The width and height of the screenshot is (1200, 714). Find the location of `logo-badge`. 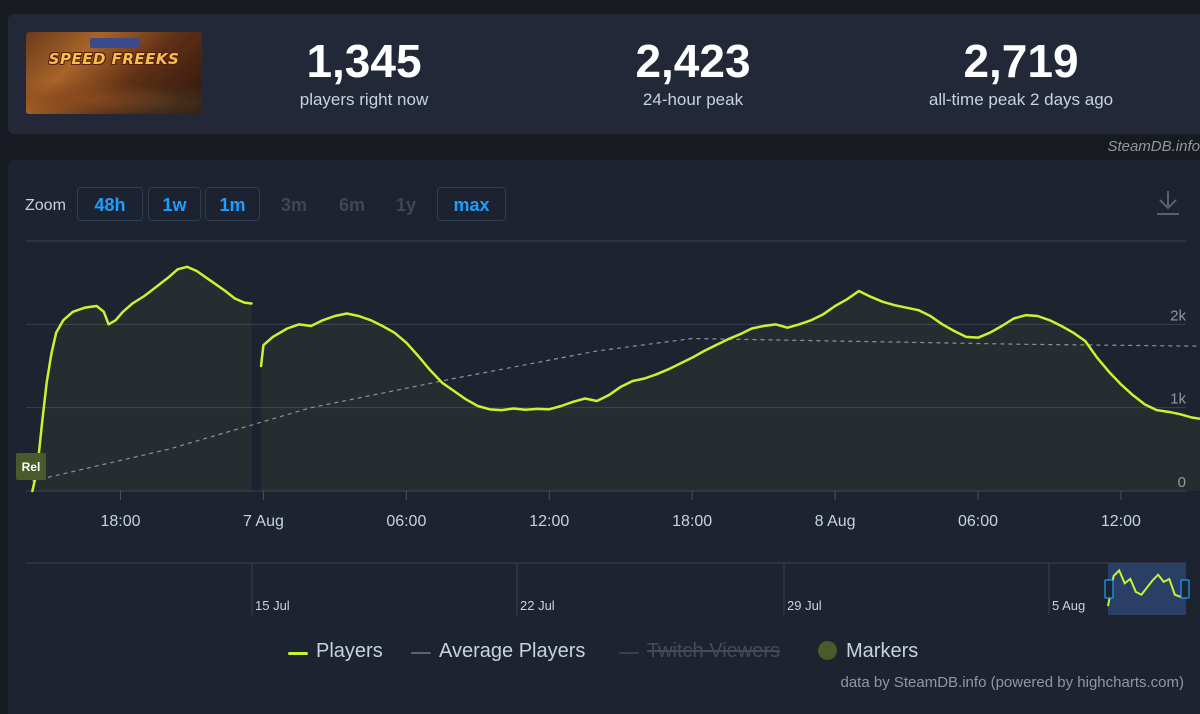

logo-badge is located at coordinates (115, 43).